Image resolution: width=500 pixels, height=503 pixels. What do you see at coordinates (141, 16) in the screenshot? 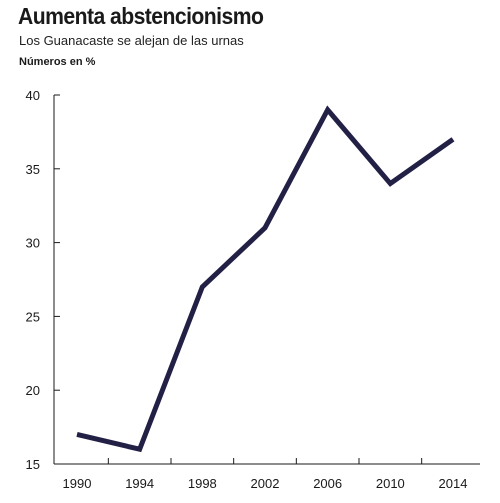
I see `chart-title: Aumenta abstencionismo` at bounding box center [141, 16].